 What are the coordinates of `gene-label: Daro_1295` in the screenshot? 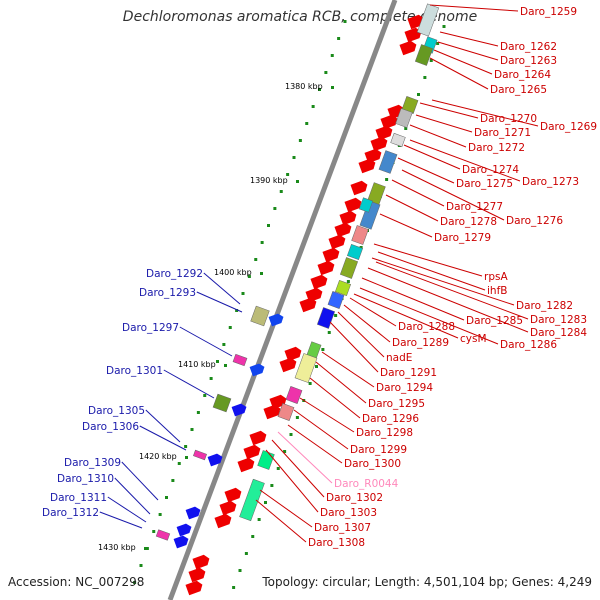 It's located at (396, 404).